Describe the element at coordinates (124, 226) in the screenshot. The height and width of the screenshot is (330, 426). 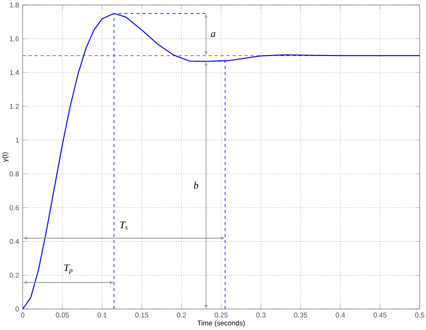
I see `annotation: T$_{s}$` at that location.